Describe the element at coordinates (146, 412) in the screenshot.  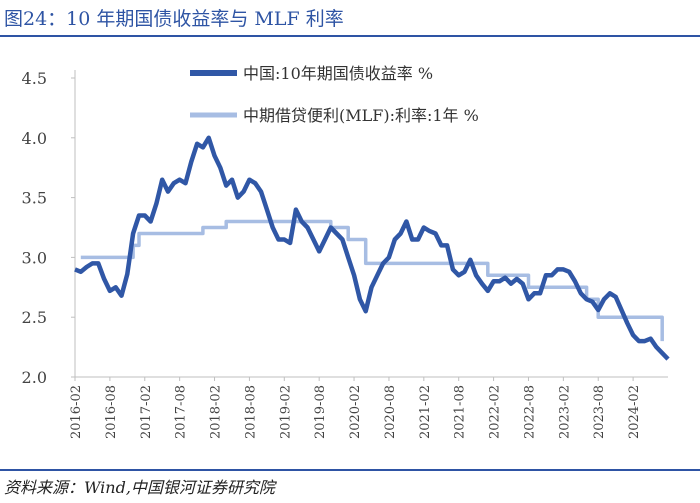
I see `x-tick-label: 2017-02` at that location.